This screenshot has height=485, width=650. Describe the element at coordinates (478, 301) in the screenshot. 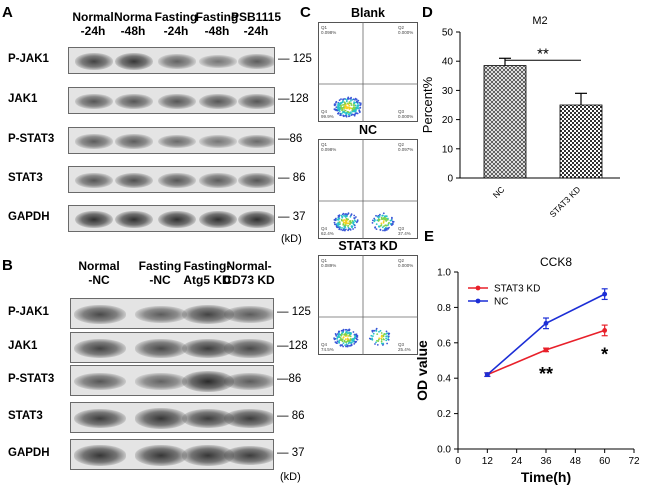

I see `legend-marker` at that location.